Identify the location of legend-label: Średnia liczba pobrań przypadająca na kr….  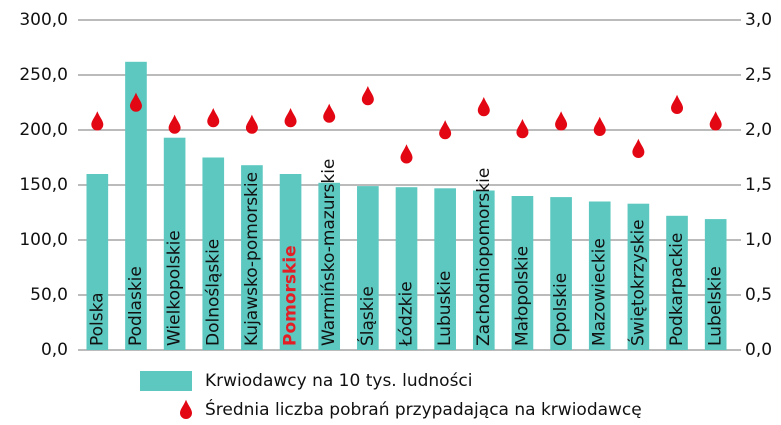
(423, 409).